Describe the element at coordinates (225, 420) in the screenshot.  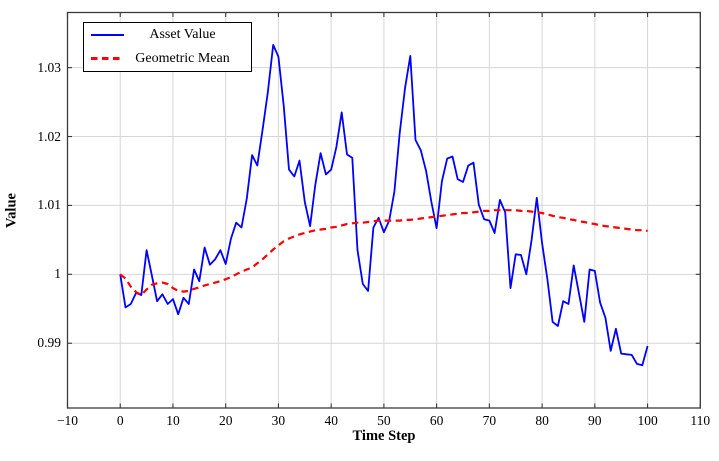
I see `x-tick-label: 20` at that location.